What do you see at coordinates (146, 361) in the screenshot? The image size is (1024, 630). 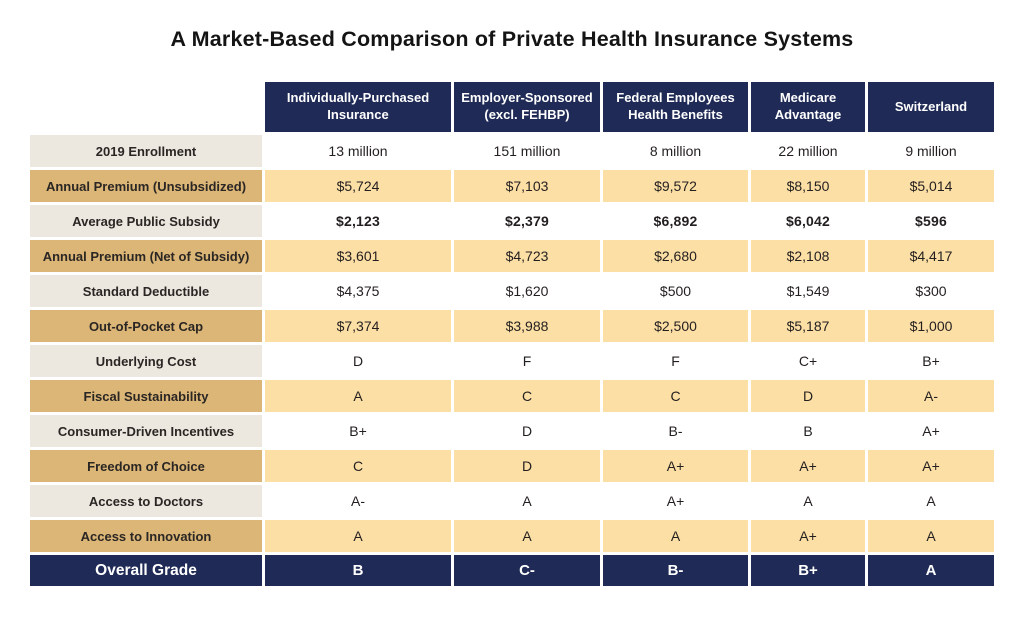 I see `row-label: Underlying Cost` at bounding box center [146, 361].